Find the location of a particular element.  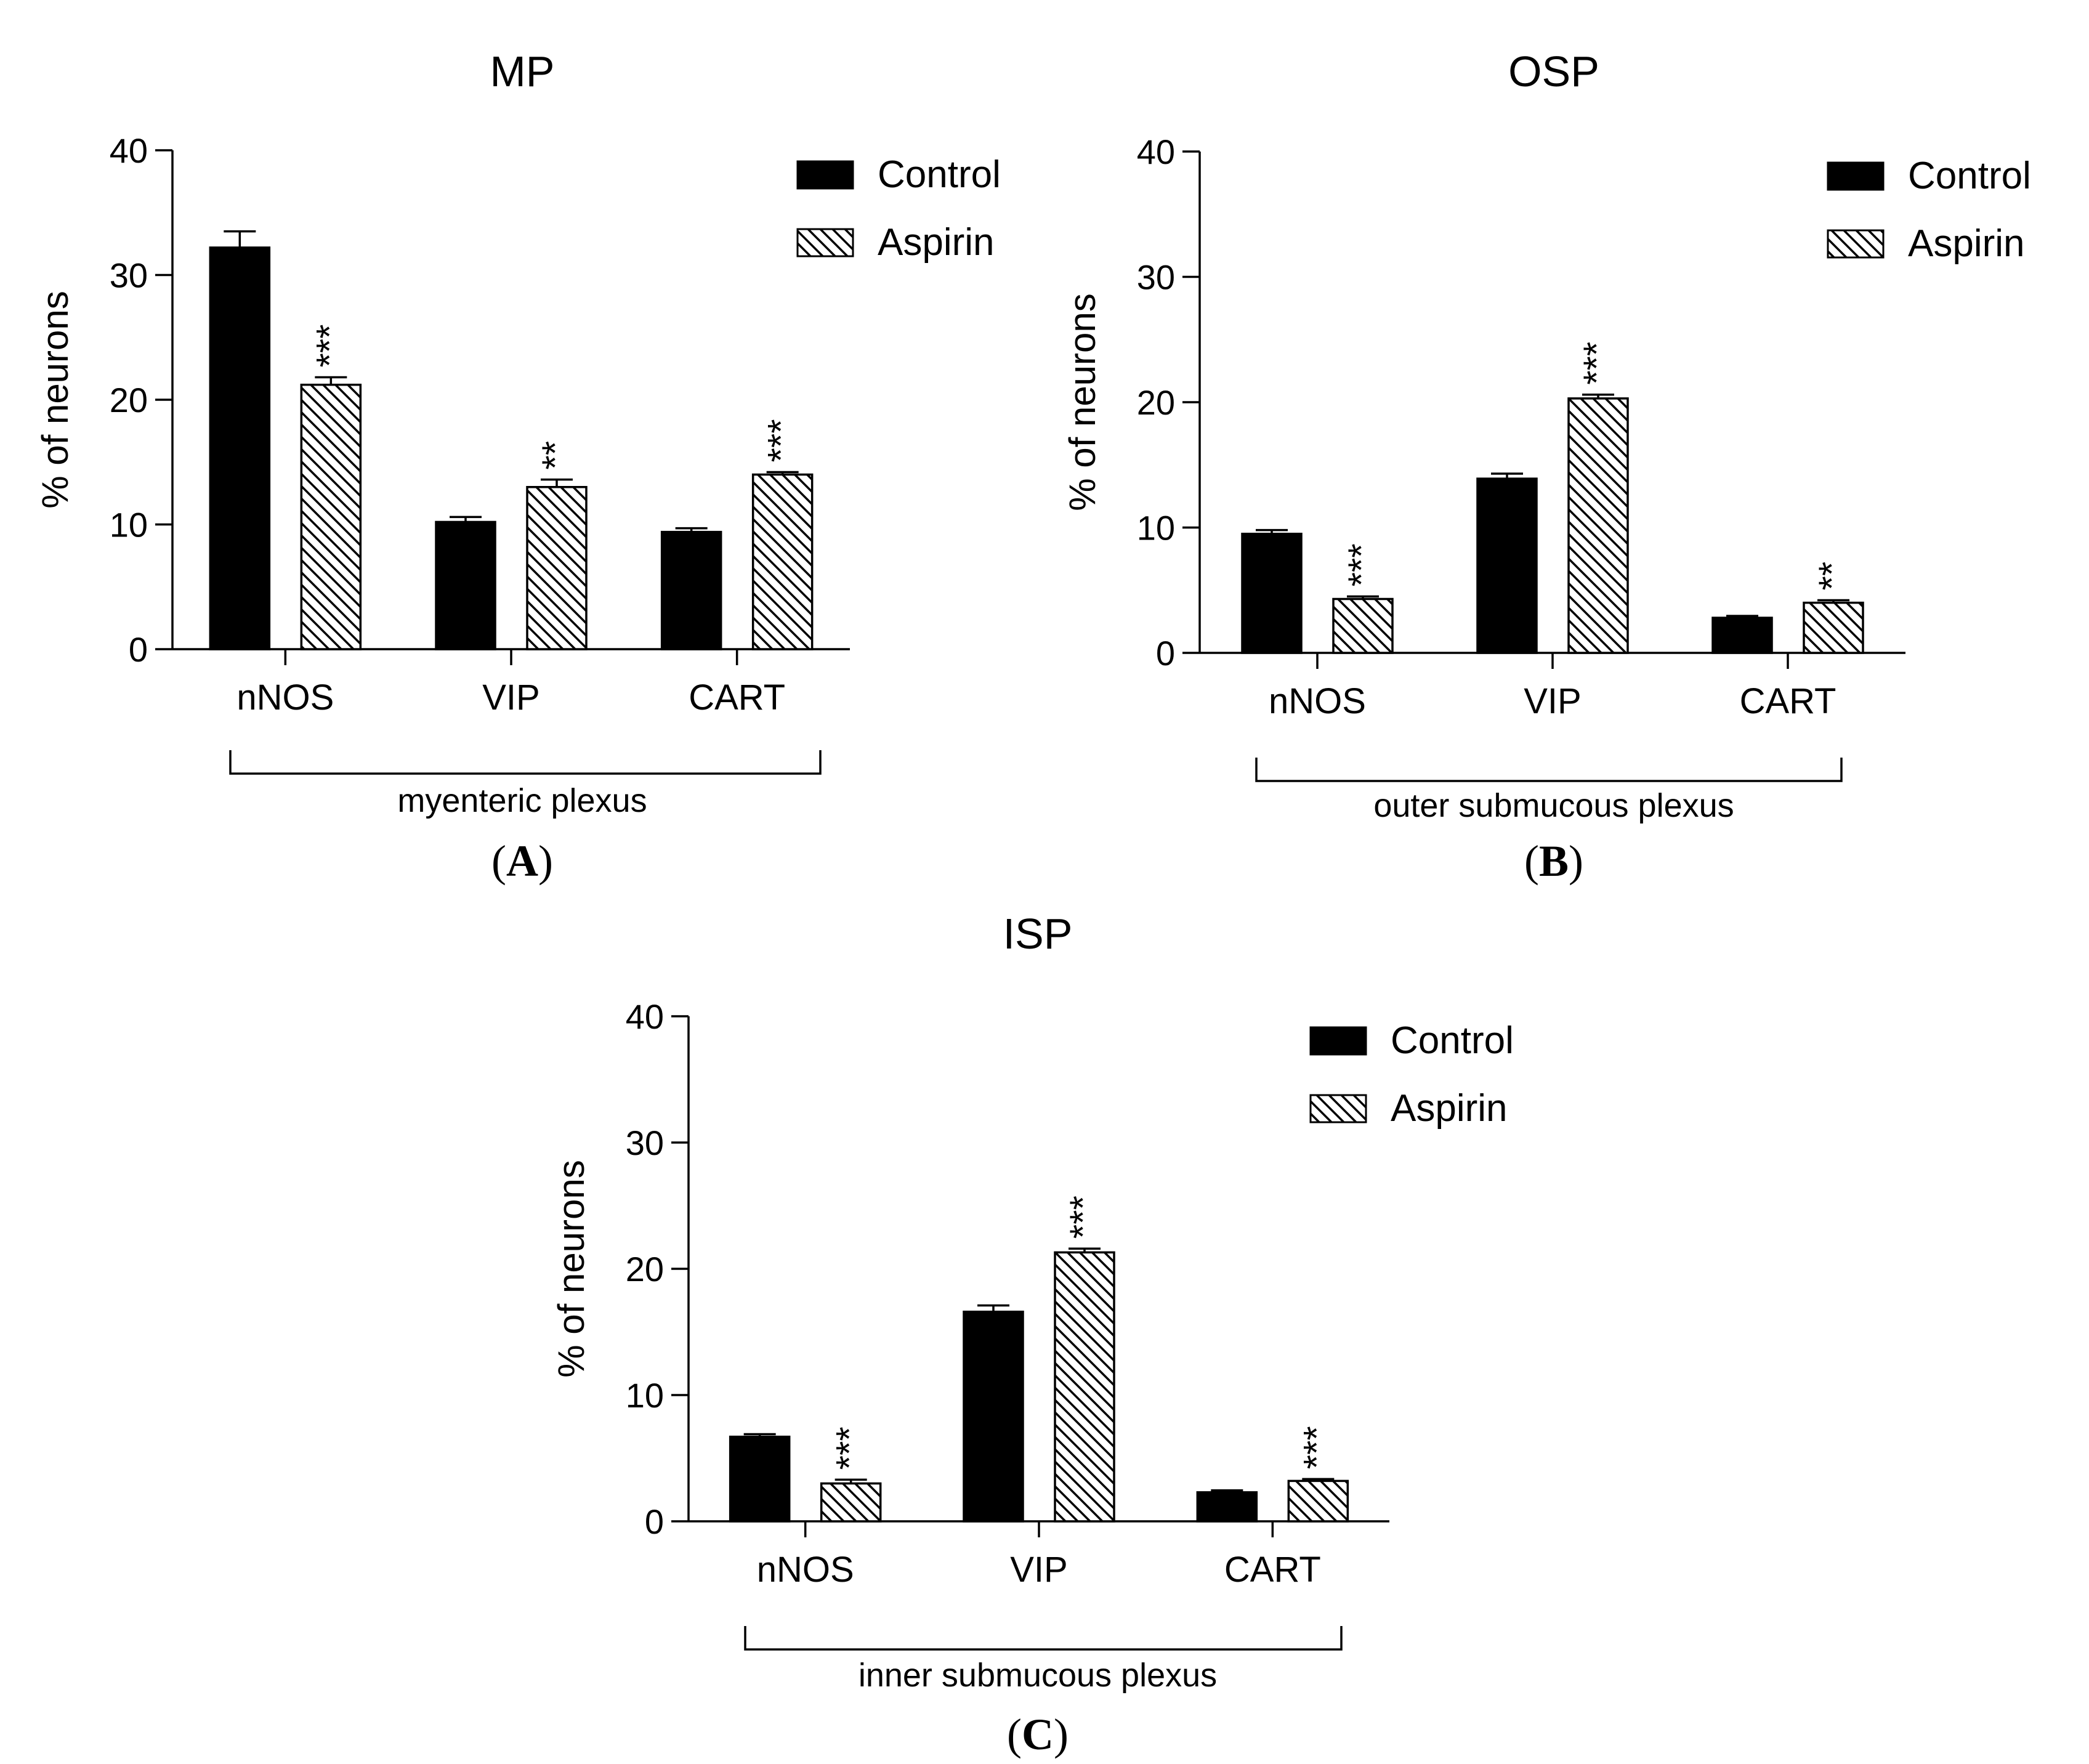

panel-label: (C) is located at coordinates (1038, 1734).